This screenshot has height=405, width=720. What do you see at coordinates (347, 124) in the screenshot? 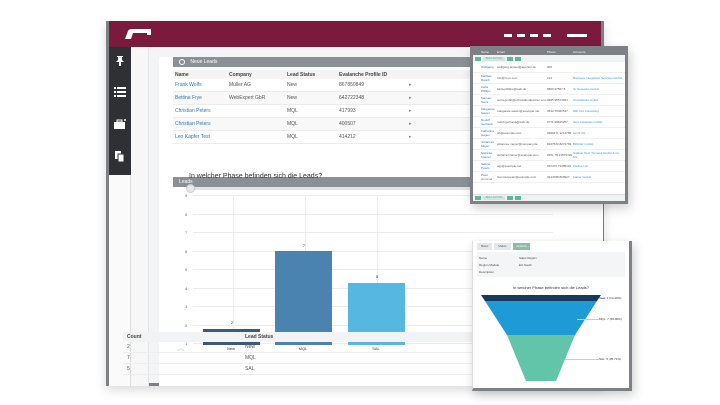
I see `lead-profile-id: 400507` at bounding box center [347, 124].